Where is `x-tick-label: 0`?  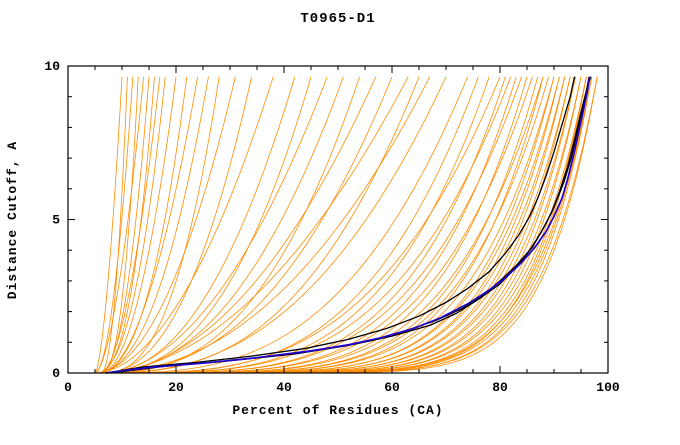
x-tick-label: 0 is located at coordinates (68, 387).